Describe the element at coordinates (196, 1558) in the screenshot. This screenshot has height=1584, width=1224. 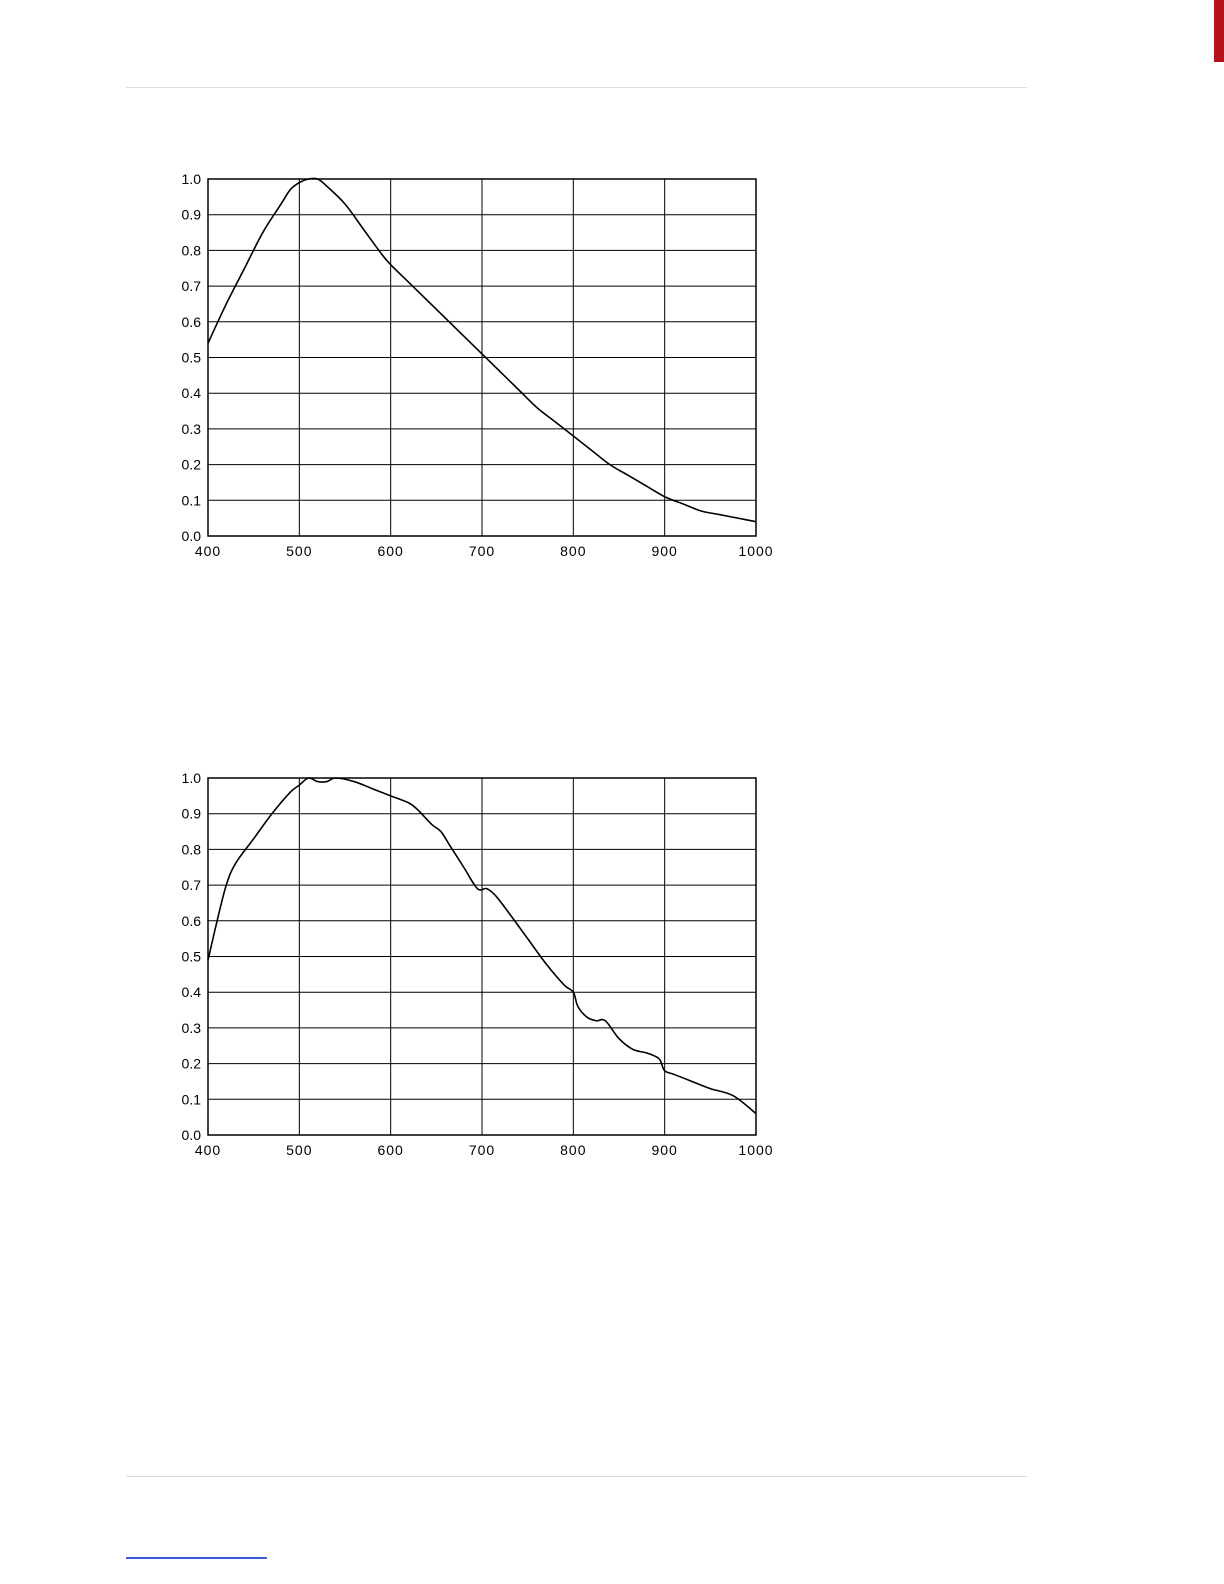
I see `footer-link-underline` at that location.